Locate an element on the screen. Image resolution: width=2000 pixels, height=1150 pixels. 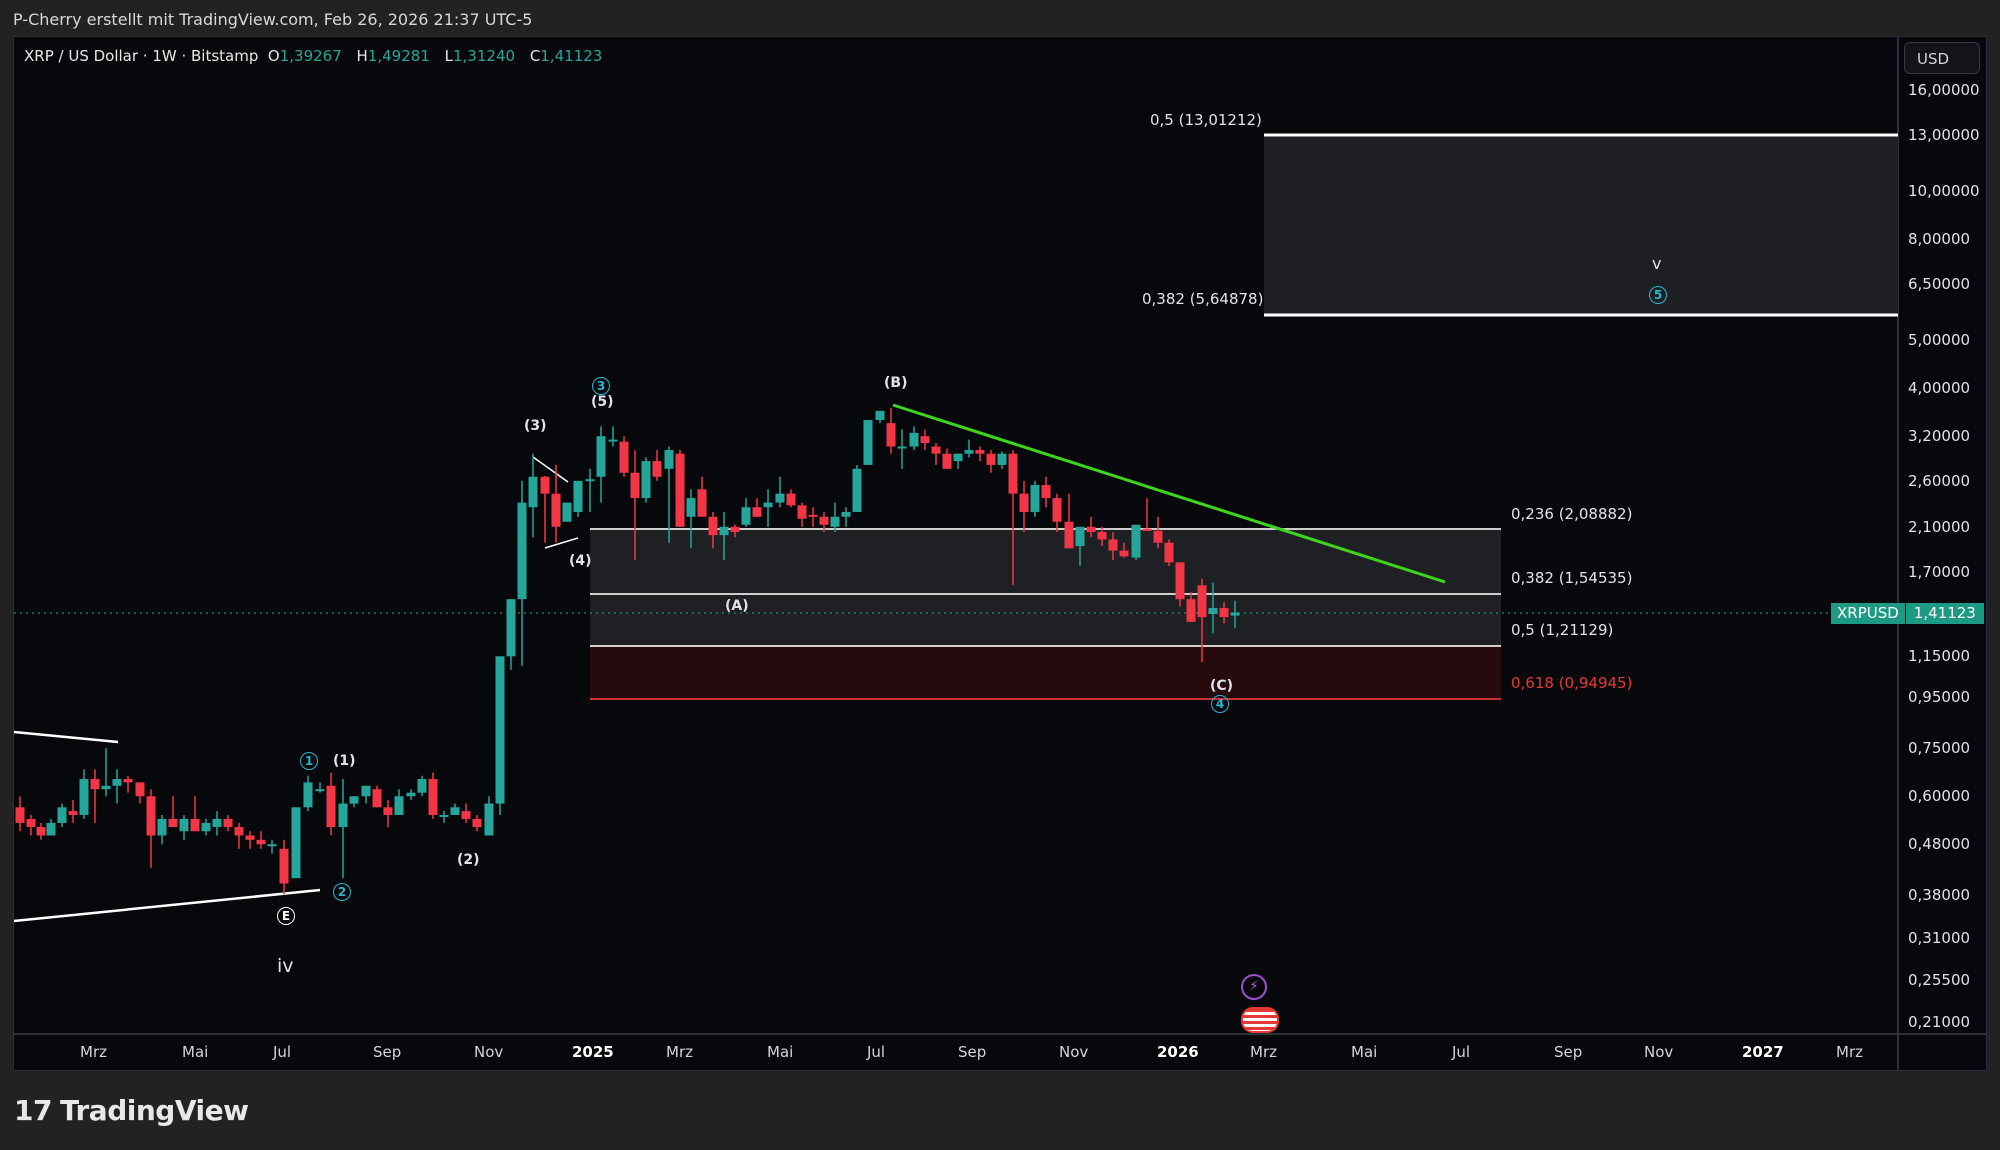
price-tick: 13,00000 is located at coordinates (1944, 134).